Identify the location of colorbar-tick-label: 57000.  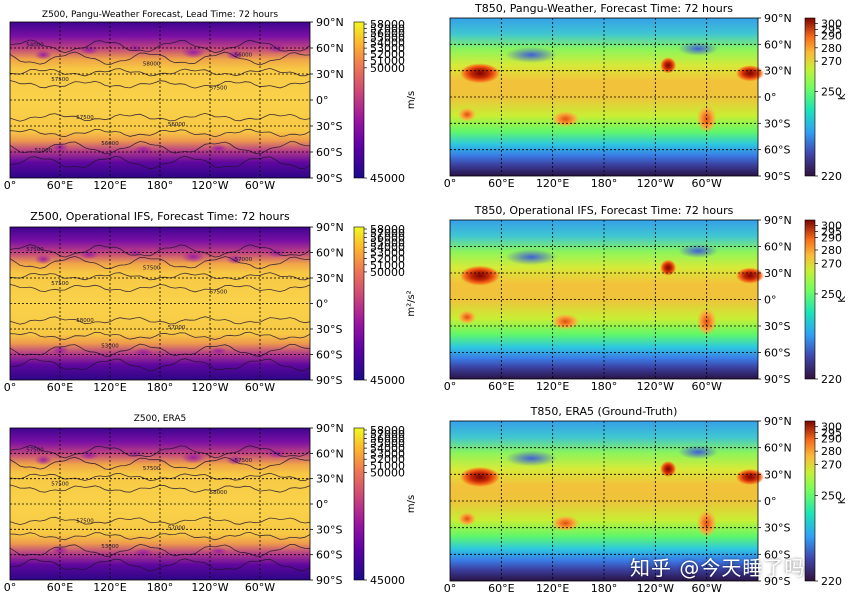
(387, 434).